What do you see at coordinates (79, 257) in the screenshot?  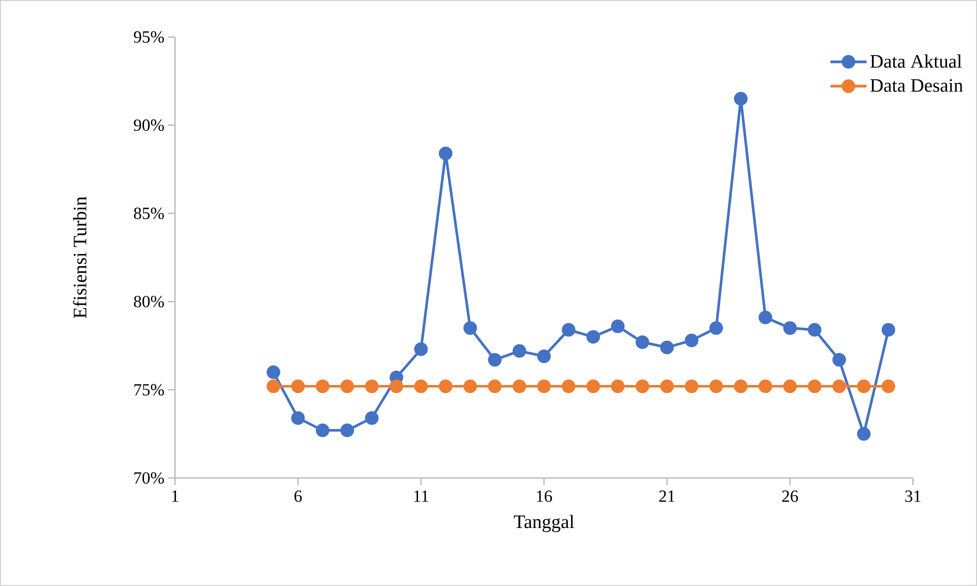 I see `y-axis-title: Efisiensi Turbin` at bounding box center [79, 257].